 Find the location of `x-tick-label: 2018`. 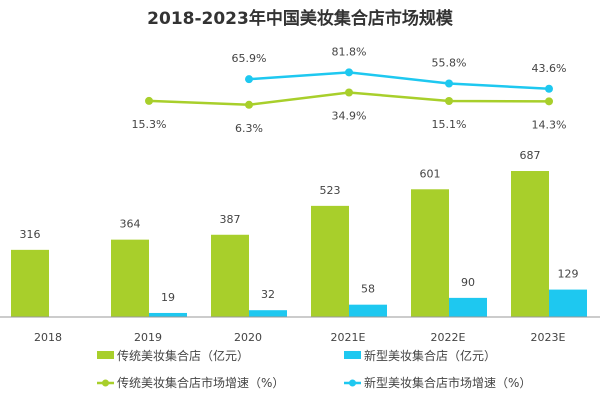

x-tick-label: 2018 is located at coordinates (48, 337).